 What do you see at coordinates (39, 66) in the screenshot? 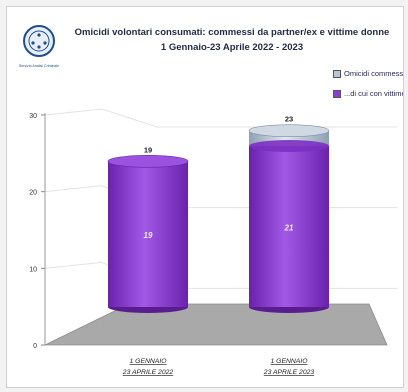
I see `logo-caption: Servizio Analisi Criminale` at bounding box center [39, 66].